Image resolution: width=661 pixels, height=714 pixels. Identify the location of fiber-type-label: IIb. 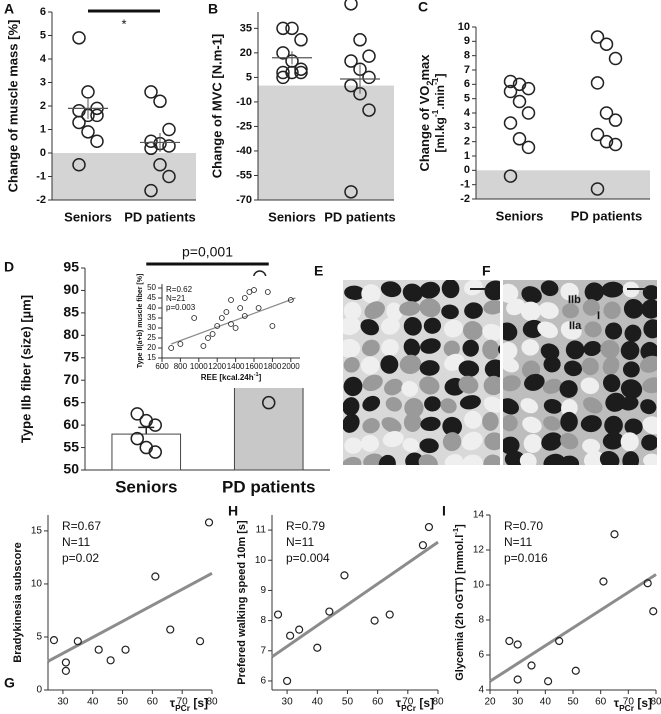
(574, 300).